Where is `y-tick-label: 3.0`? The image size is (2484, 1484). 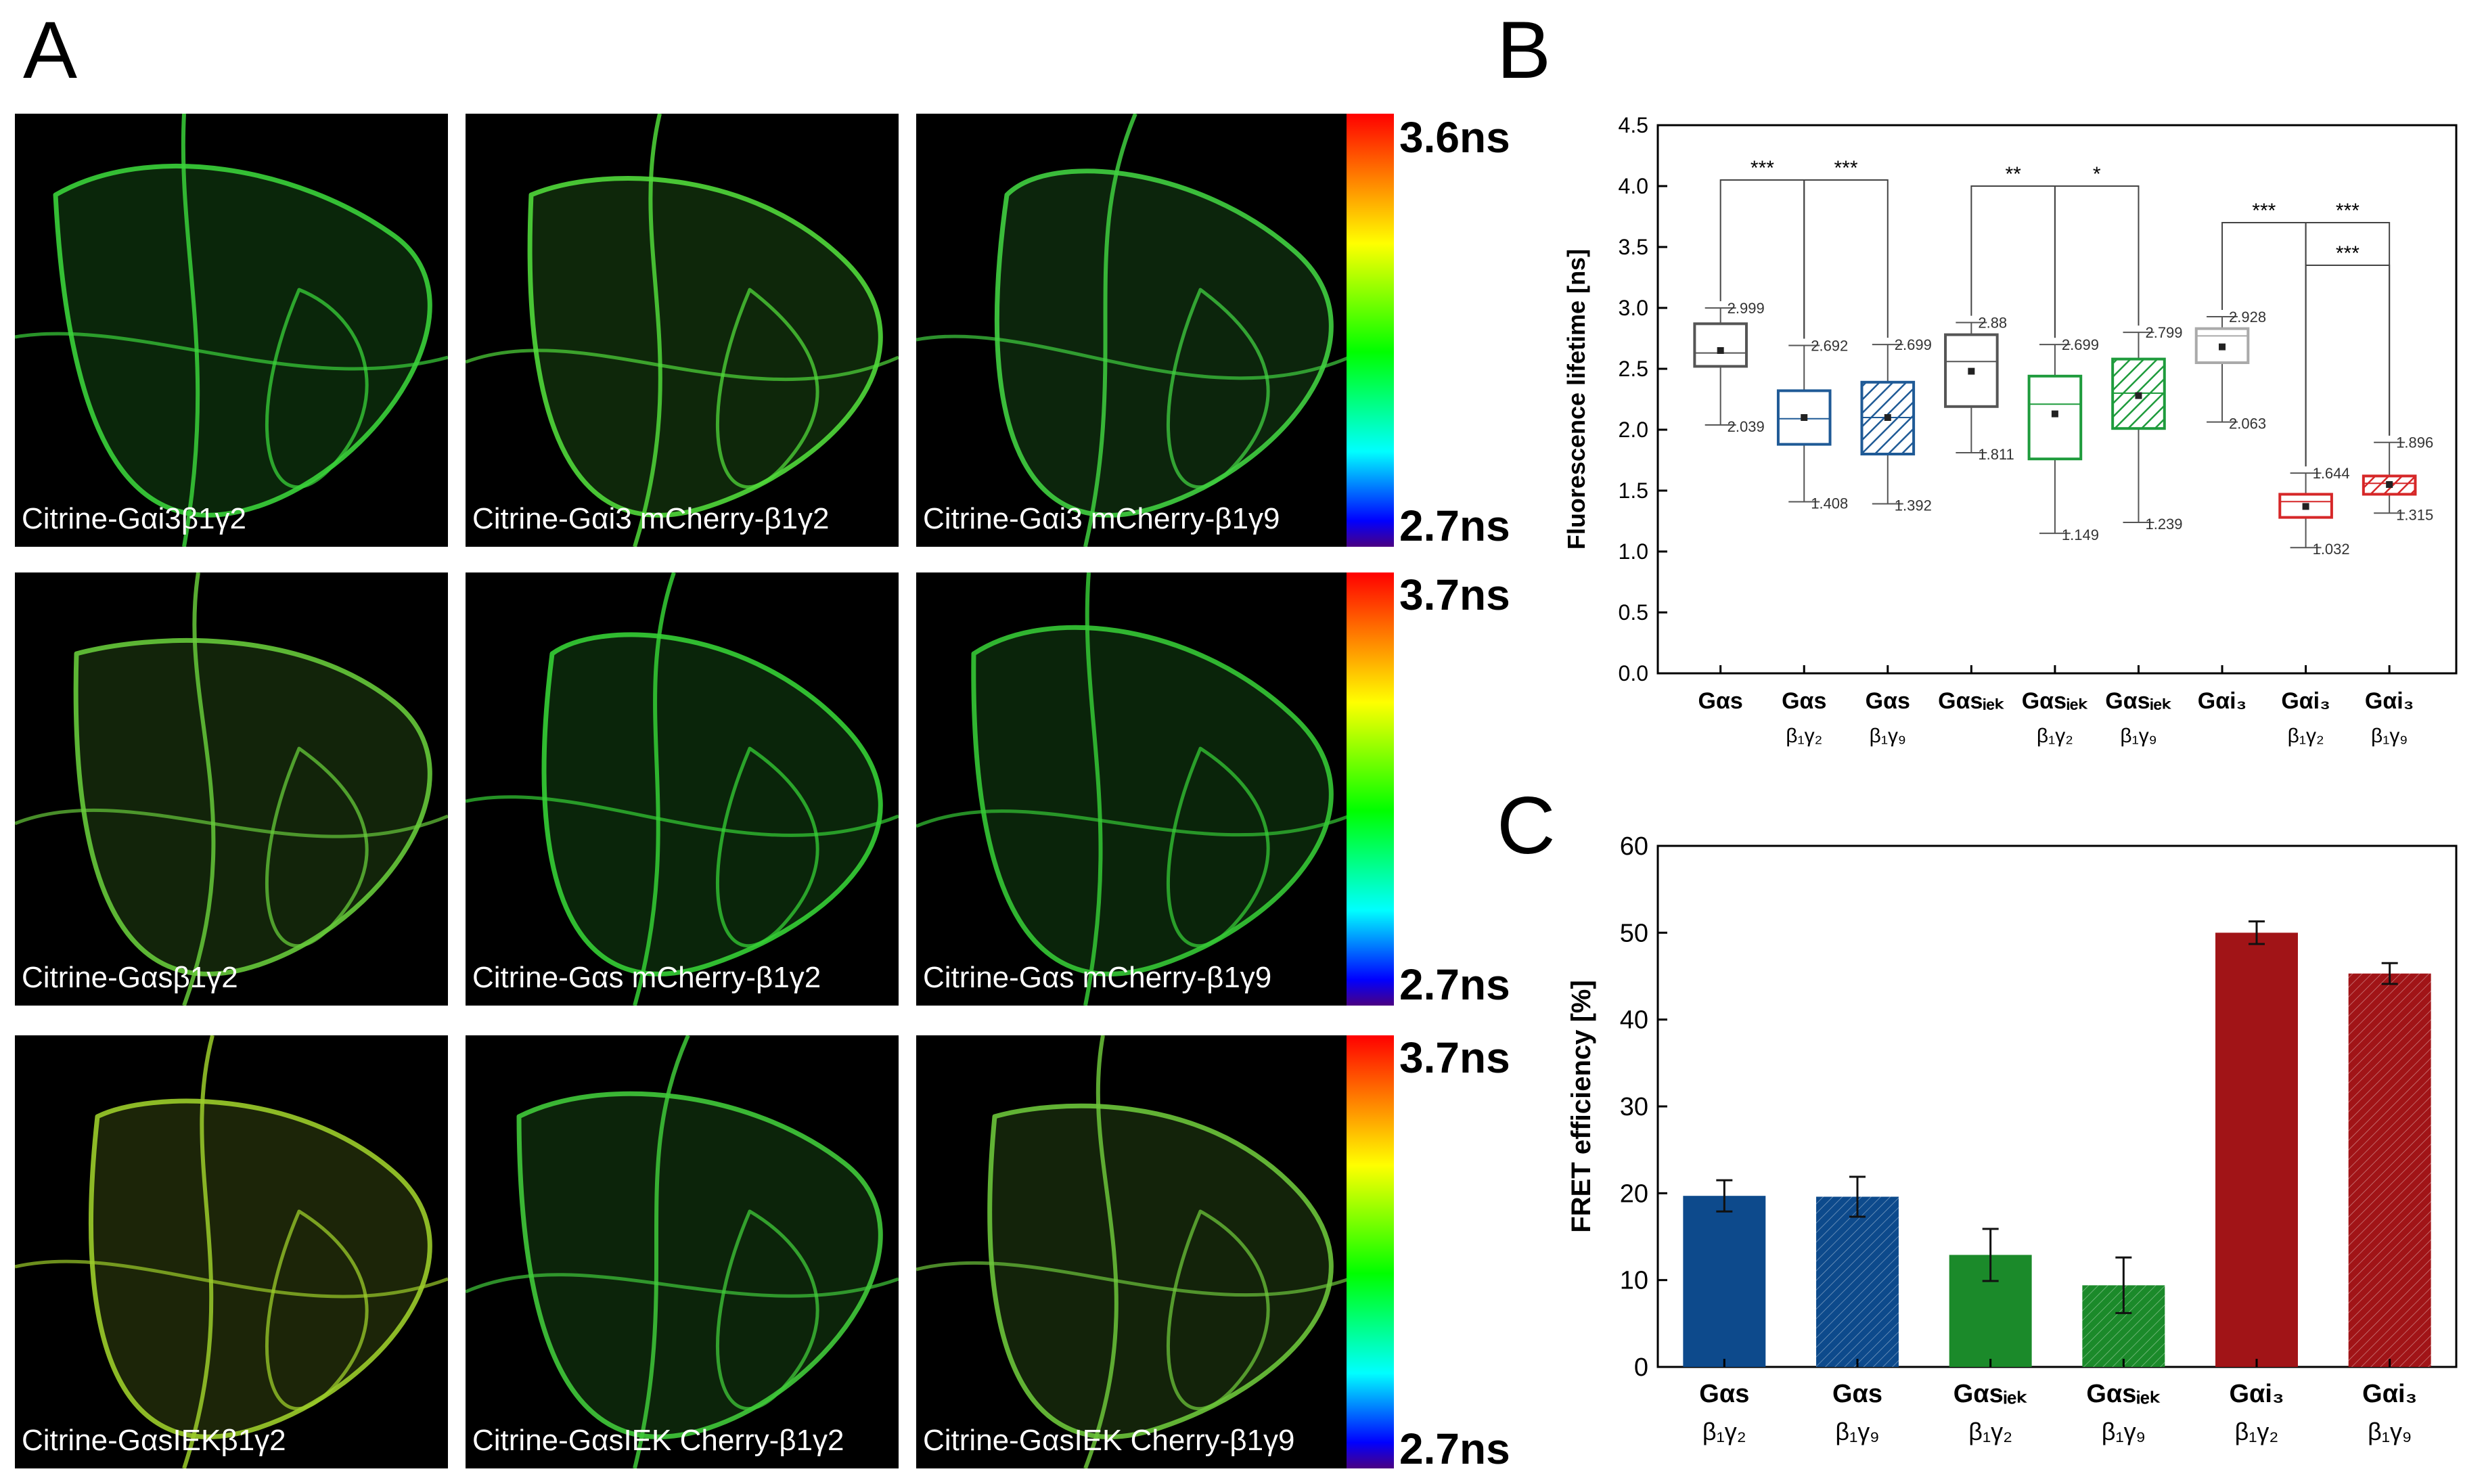 y-tick-label: 3.0 is located at coordinates (1633, 308).